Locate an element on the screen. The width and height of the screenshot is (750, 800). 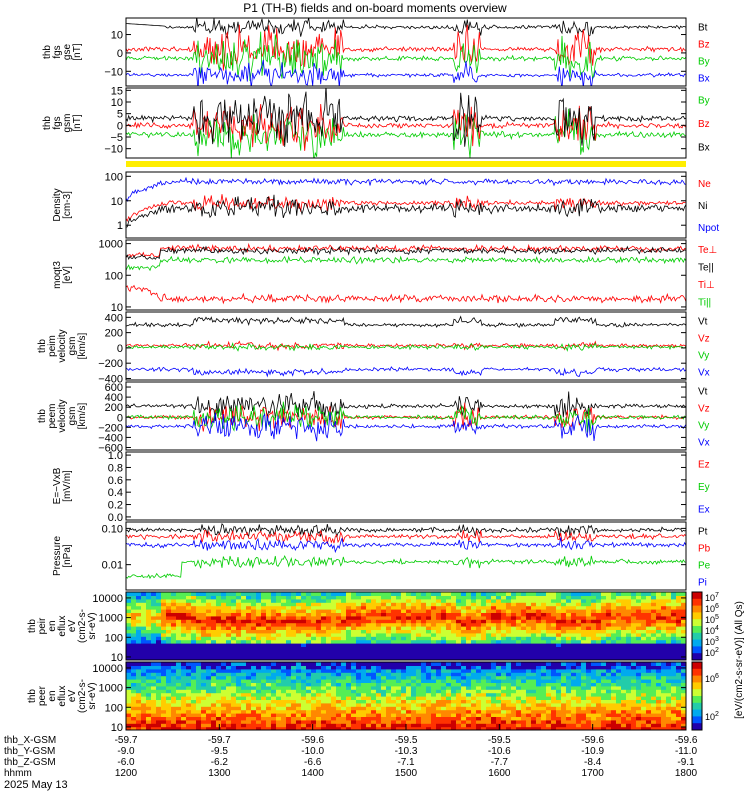
series-line-Bz is located at coordinates (406, 47).